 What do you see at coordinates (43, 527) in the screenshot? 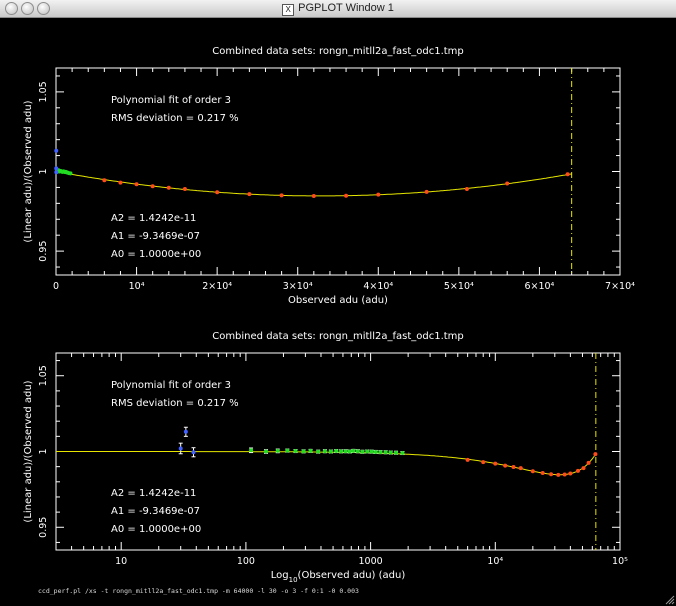
I see `chart-2-y-tick-label: 0.95` at bounding box center [43, 527].